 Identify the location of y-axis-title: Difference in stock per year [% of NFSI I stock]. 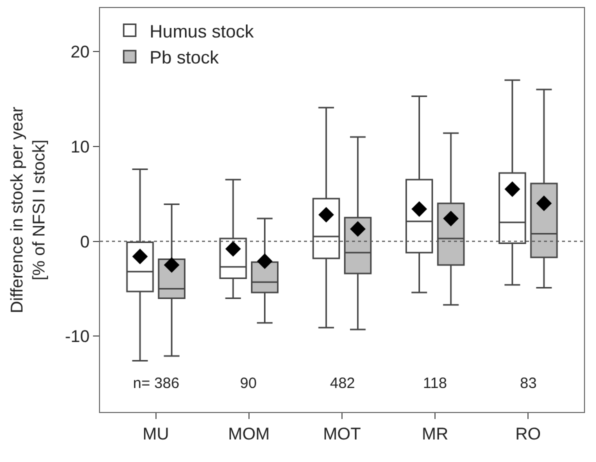
(28, 210).